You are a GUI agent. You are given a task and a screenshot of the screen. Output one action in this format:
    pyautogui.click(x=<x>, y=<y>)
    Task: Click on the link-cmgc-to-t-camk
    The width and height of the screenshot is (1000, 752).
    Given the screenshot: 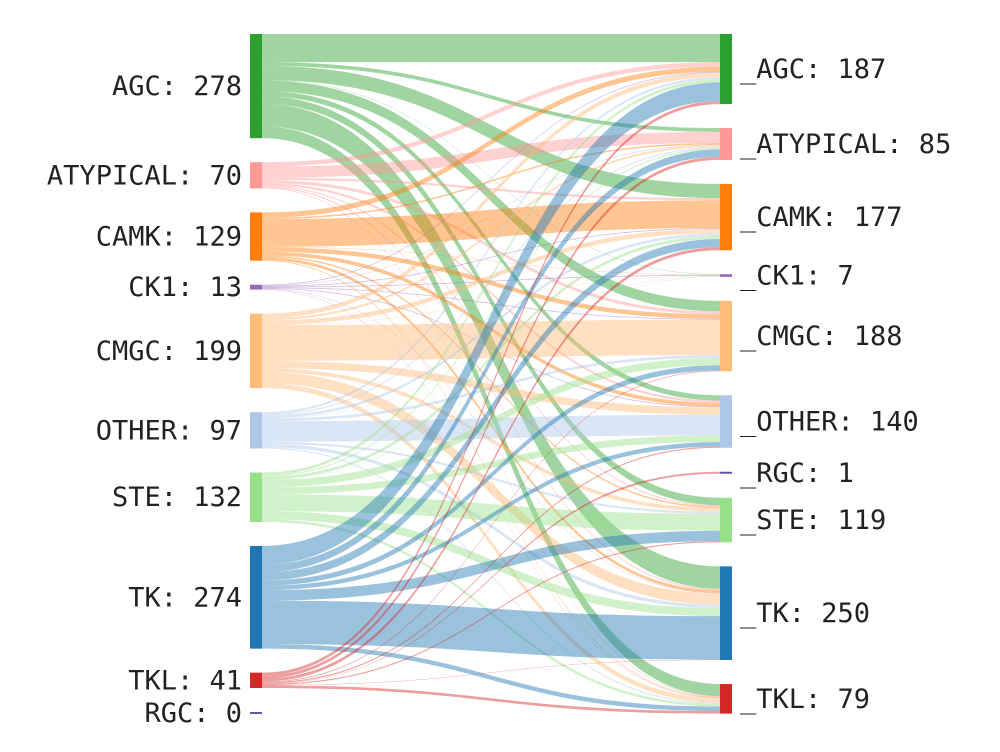 What is the action you would take?
    pyautogui.click(x=491, y=276)
    